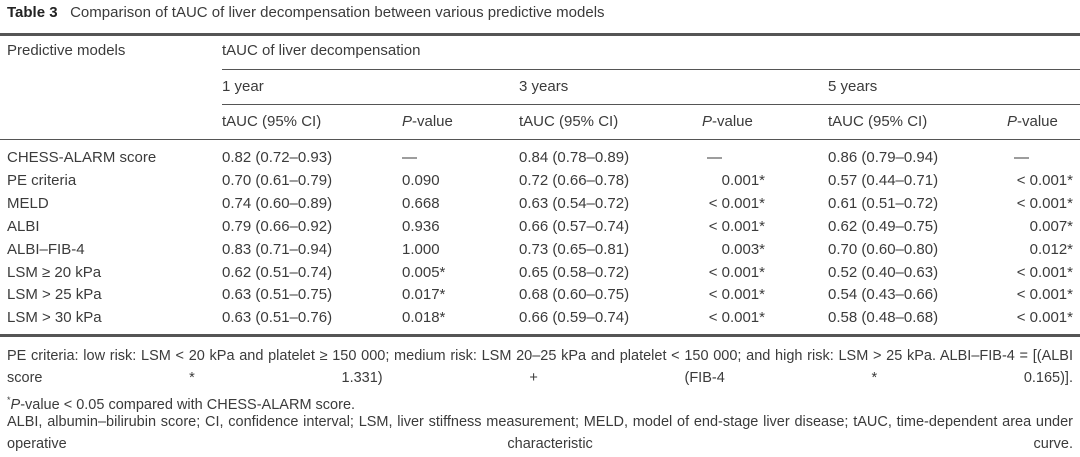 The image size is (1080, 457). I want to click on tauc-cell: 0.54 (0.43–0.66), so click(883, 295).